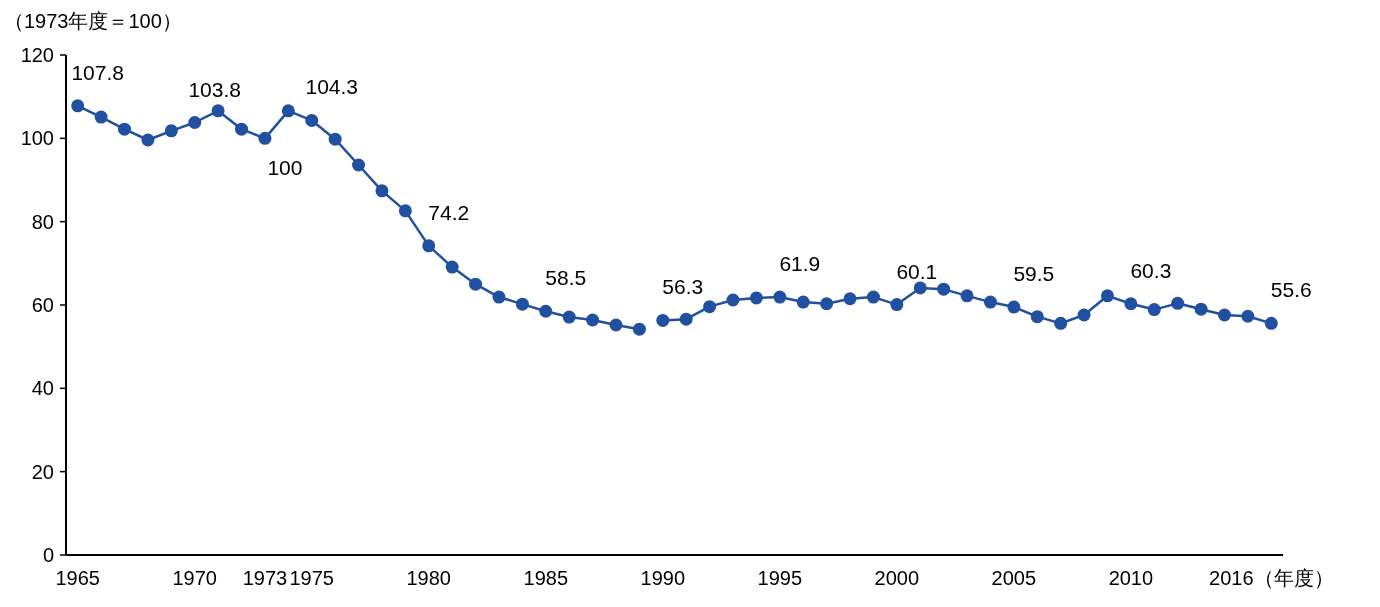 This screenshot has height=607, width=1380. I want to click on y-tick-label: 80, so click(42, 221).